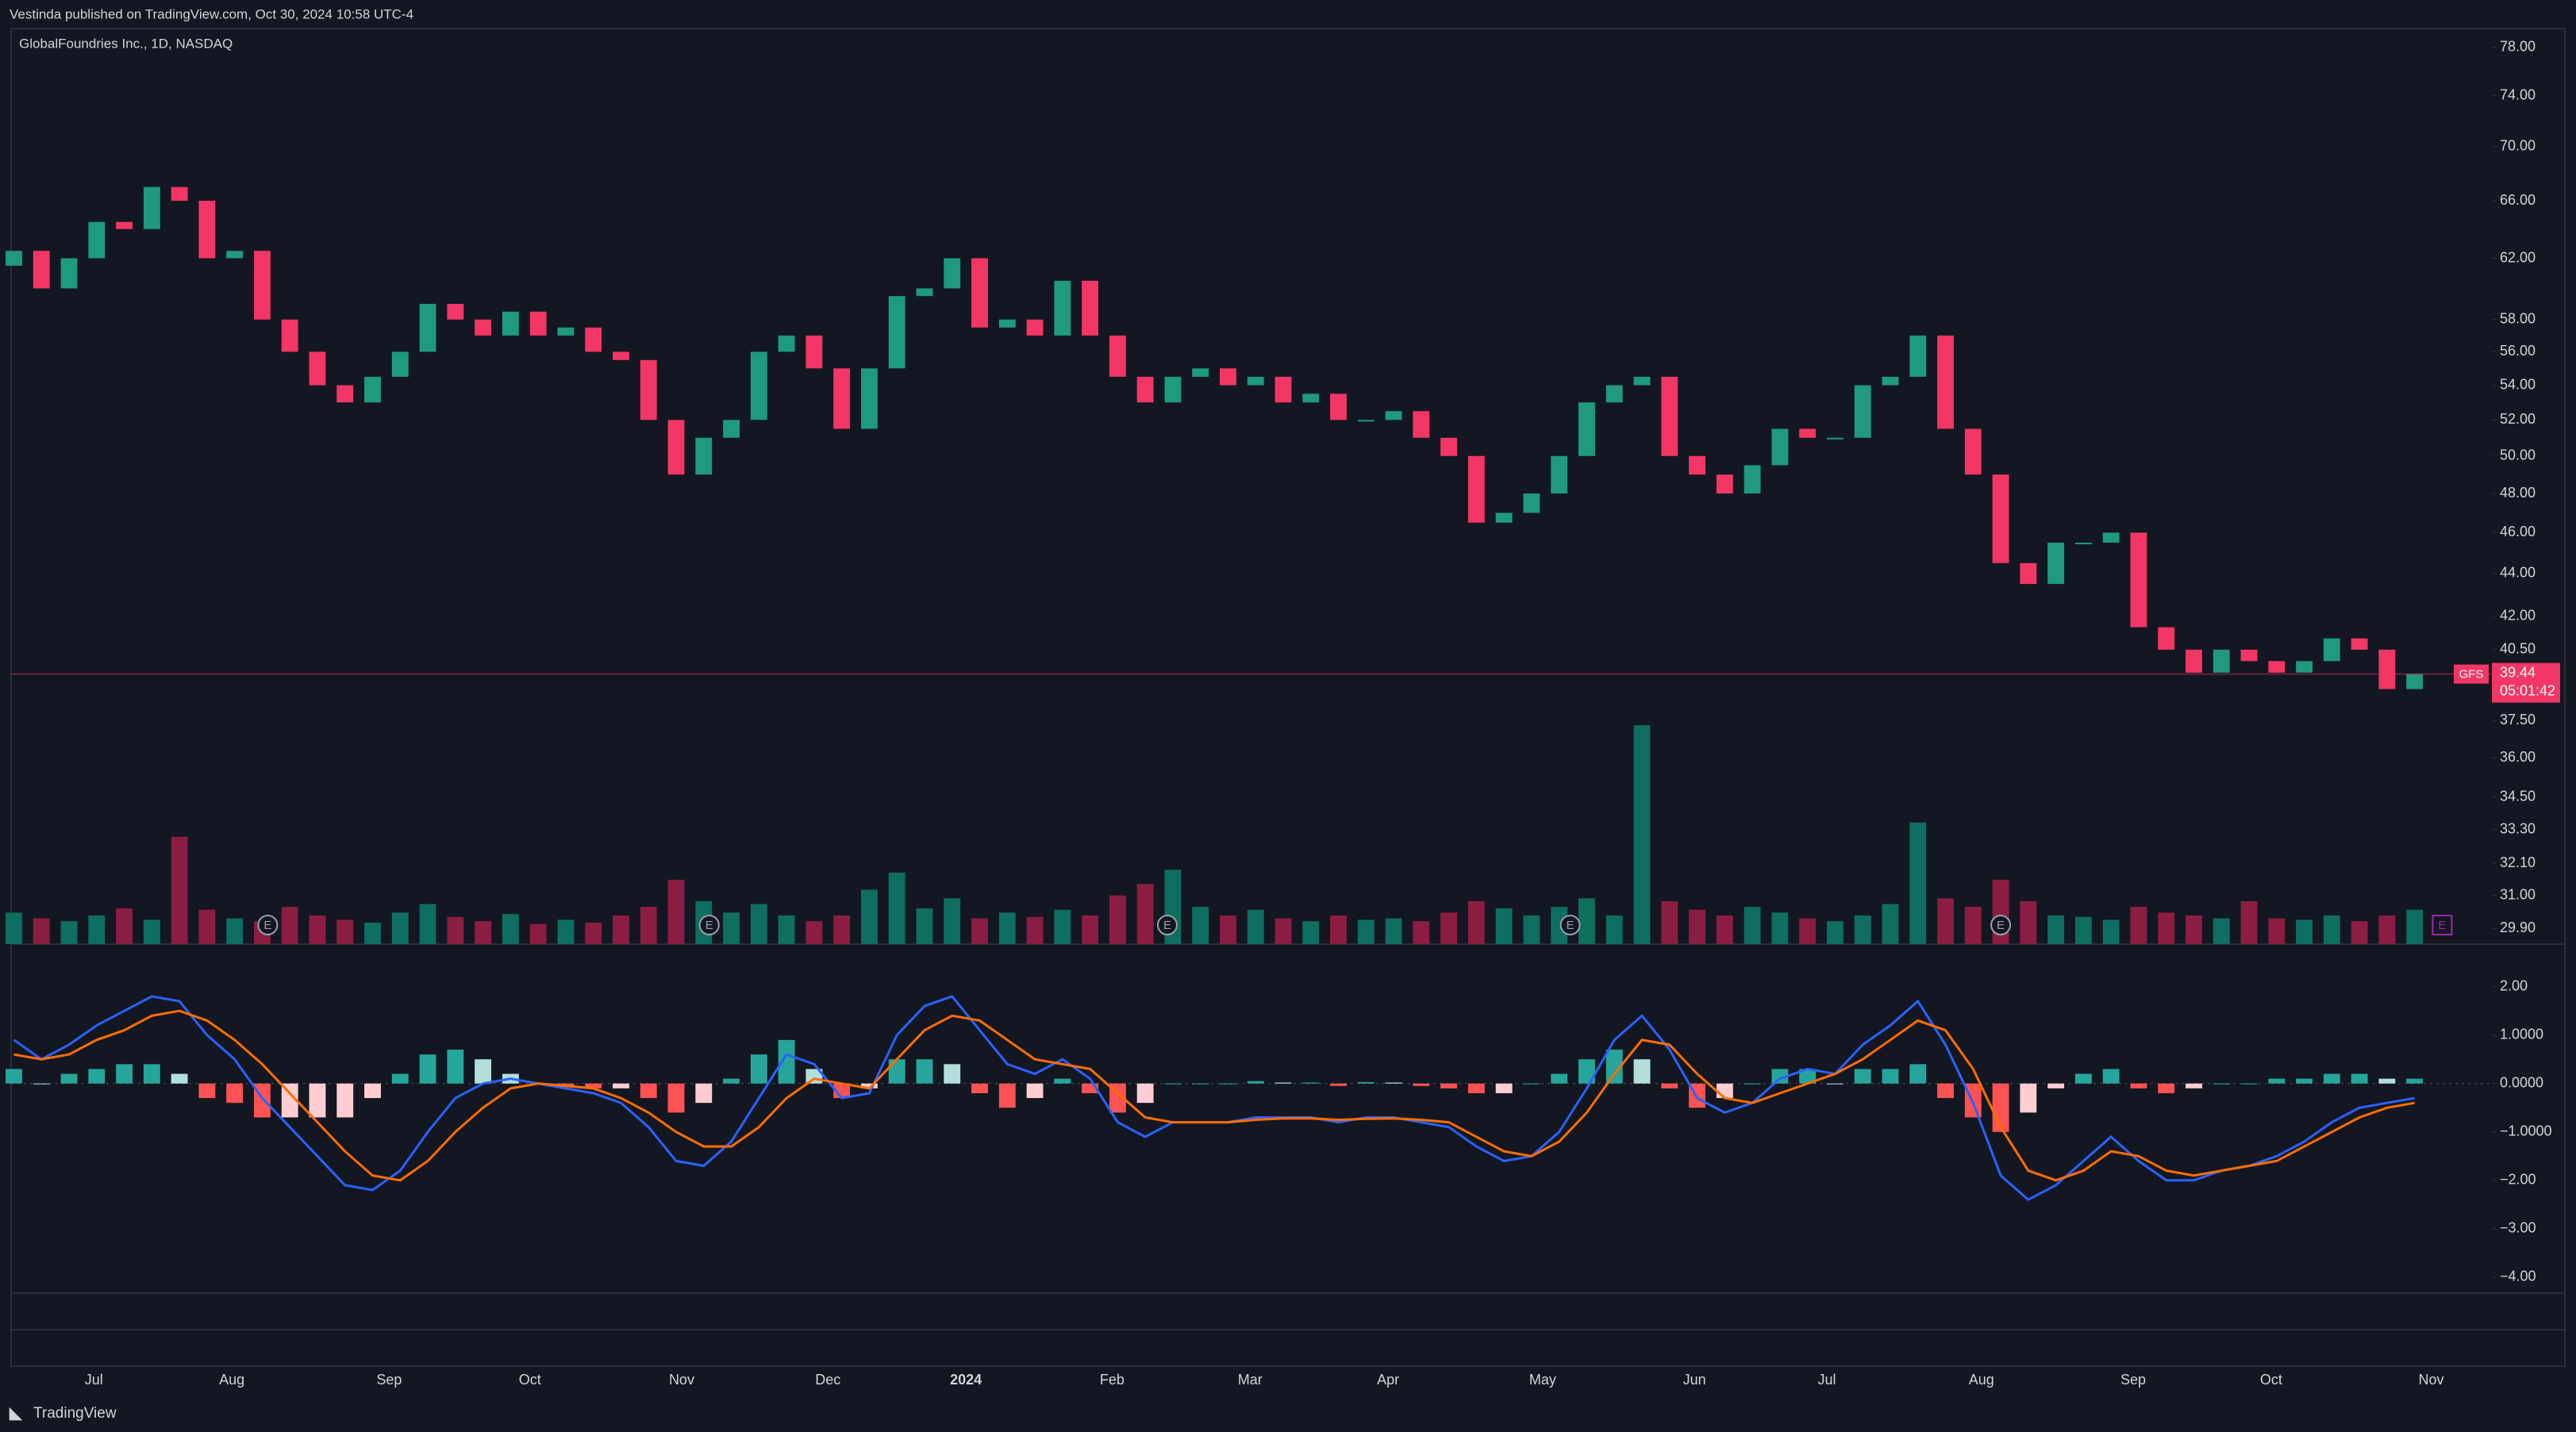 This screenshot has width=2576, height=1432. What do you see at coordinates (2526, 1131) in the screenshot?
I see `y-tick-label: −1.0000` at bounding box center [2526, 1131].